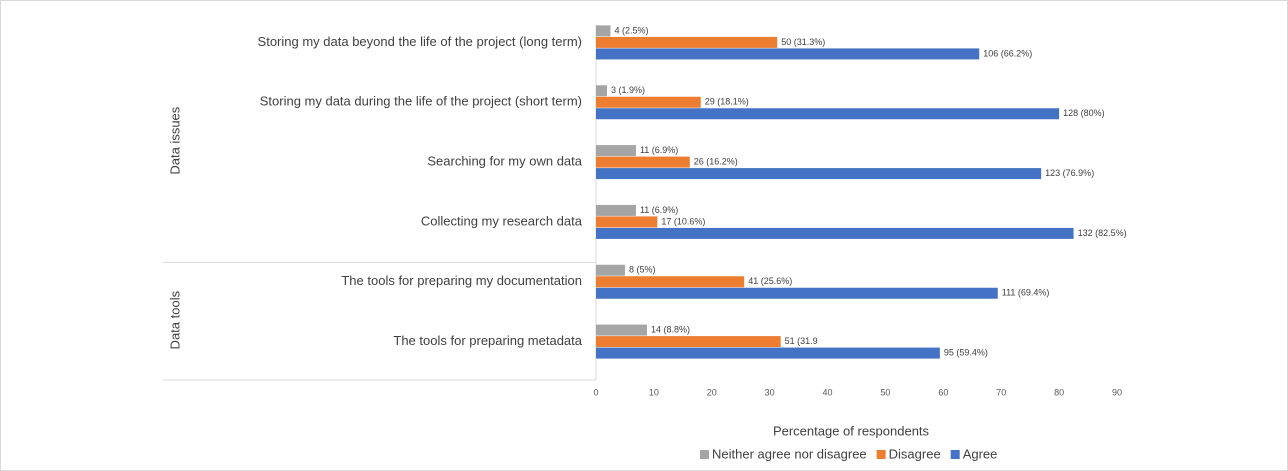 The height and width of the screenshot is (471, 1288). Describe the element at coordinates (712, 392) in the screenshot. I see `x-tick-label: 20` at that location.